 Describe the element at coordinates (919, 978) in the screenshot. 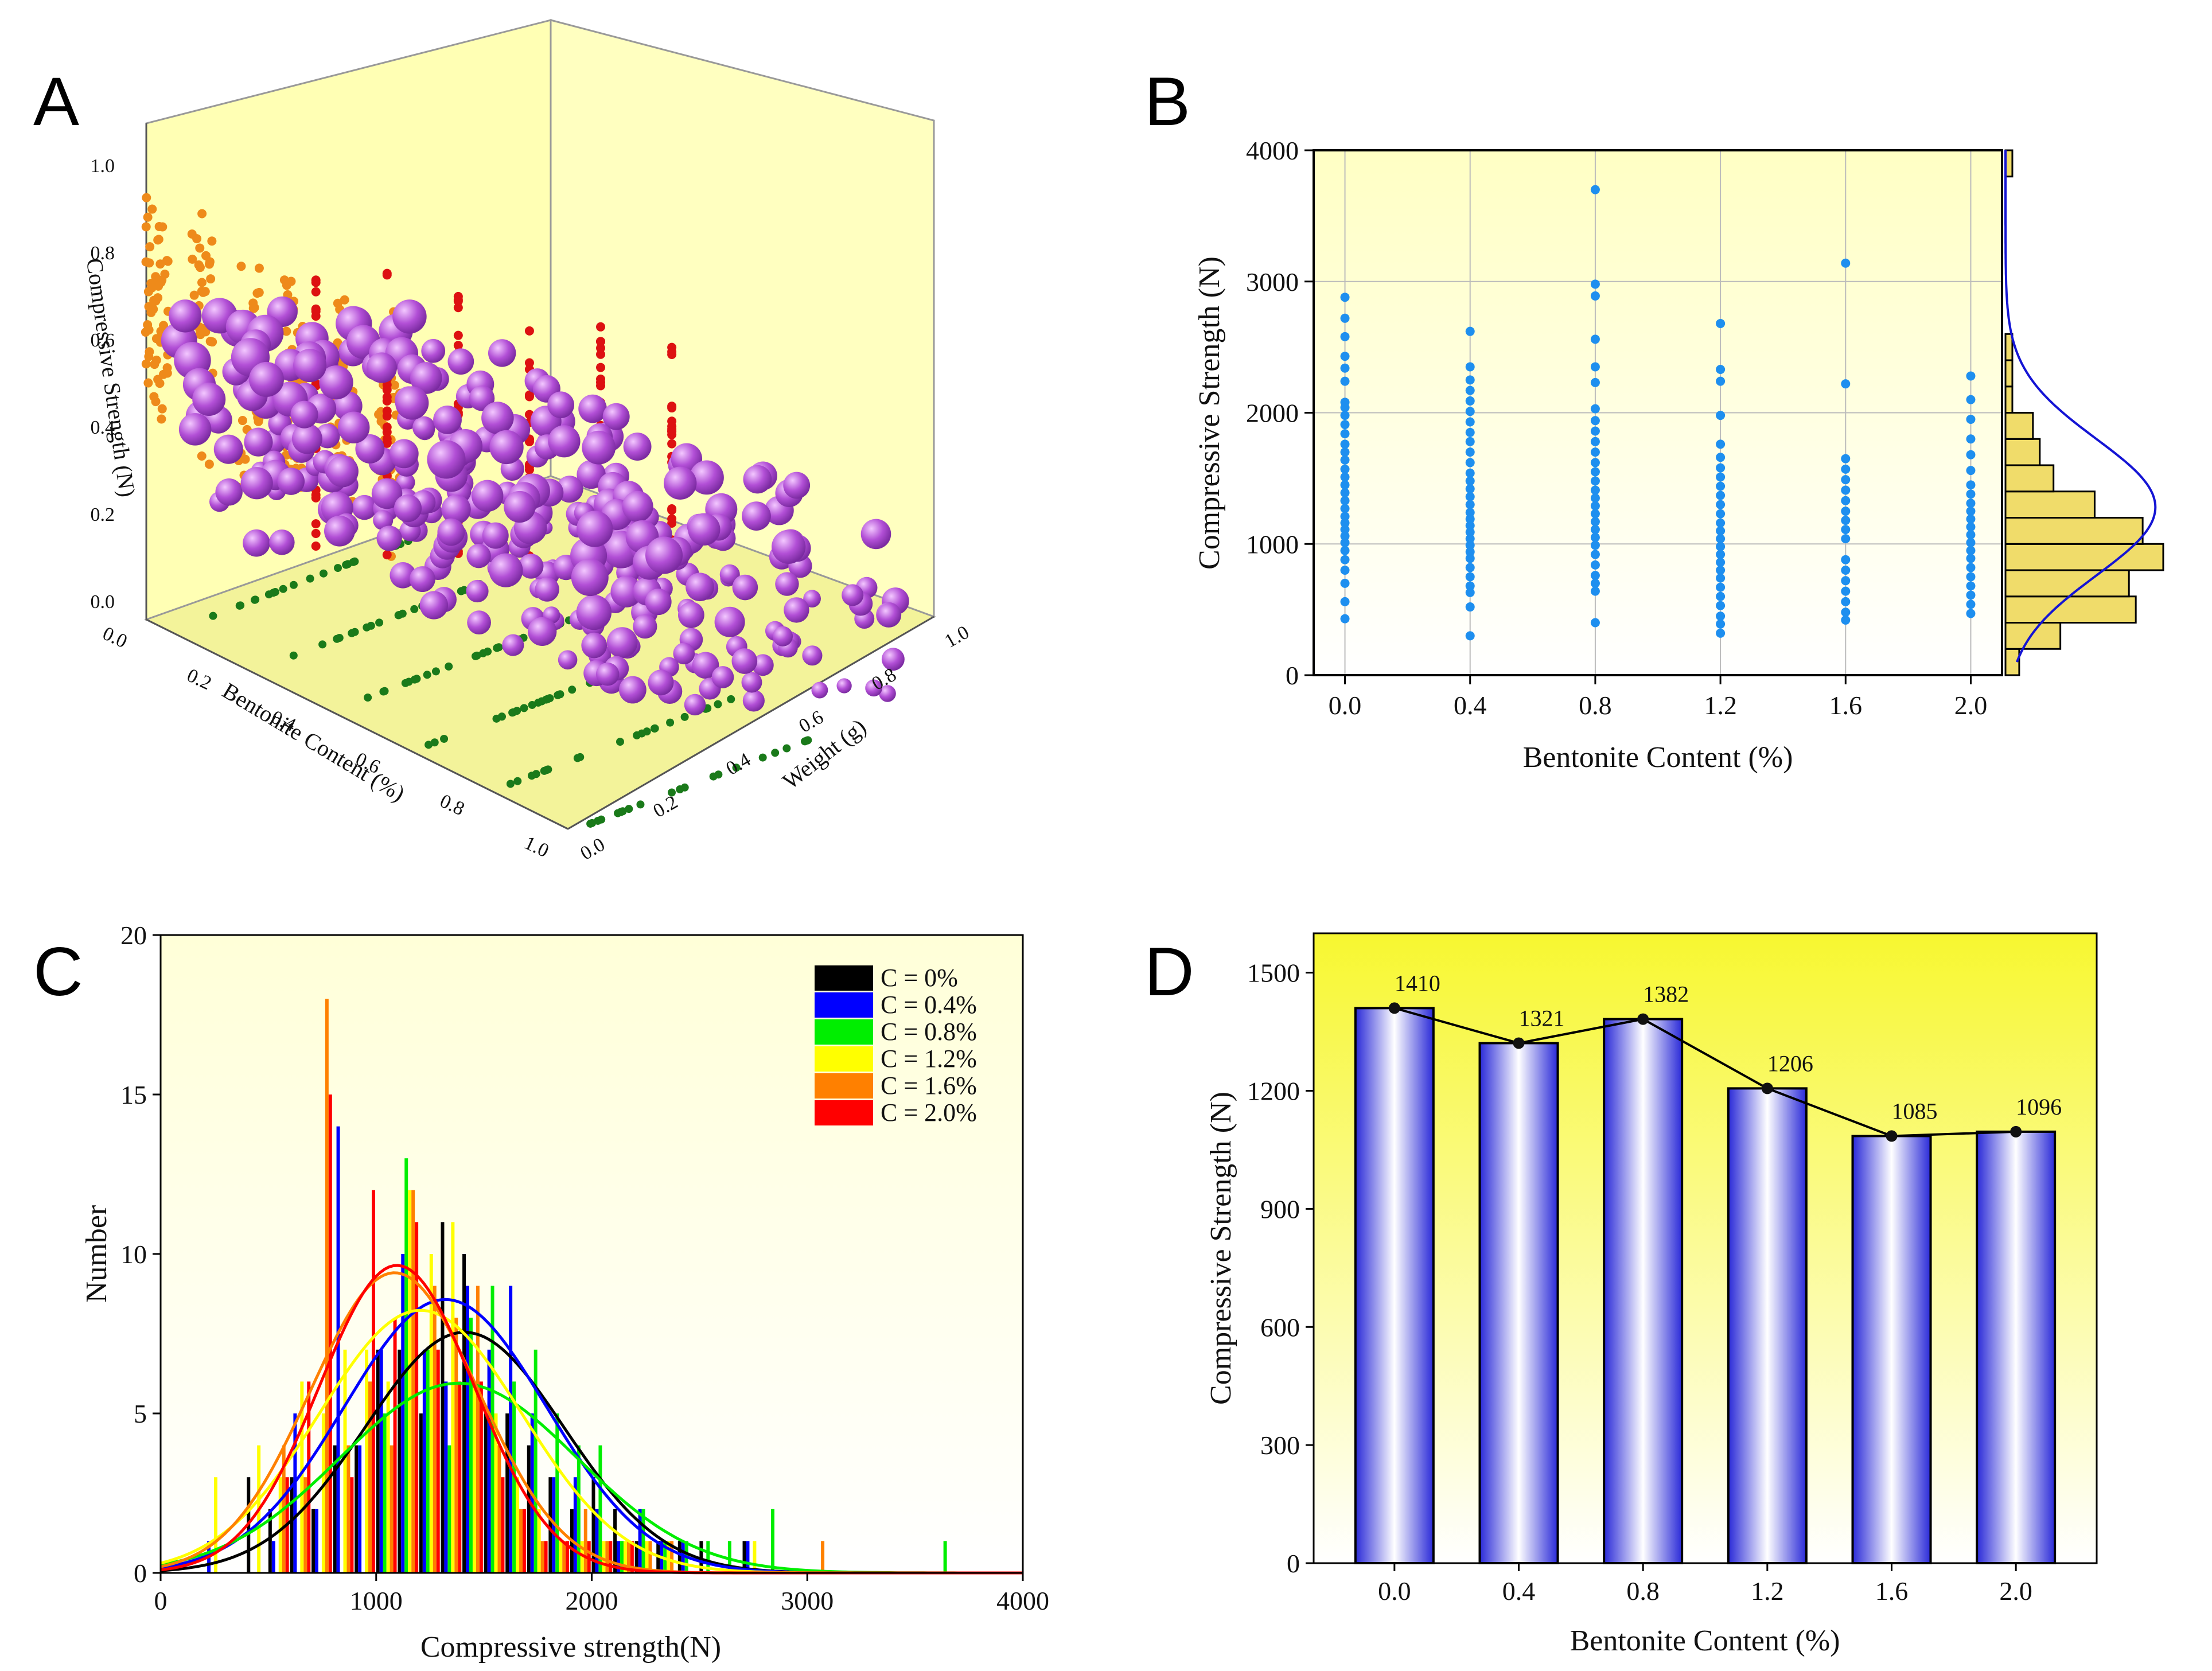

I see `chart-c-legend-label: C = 0%` at that location.